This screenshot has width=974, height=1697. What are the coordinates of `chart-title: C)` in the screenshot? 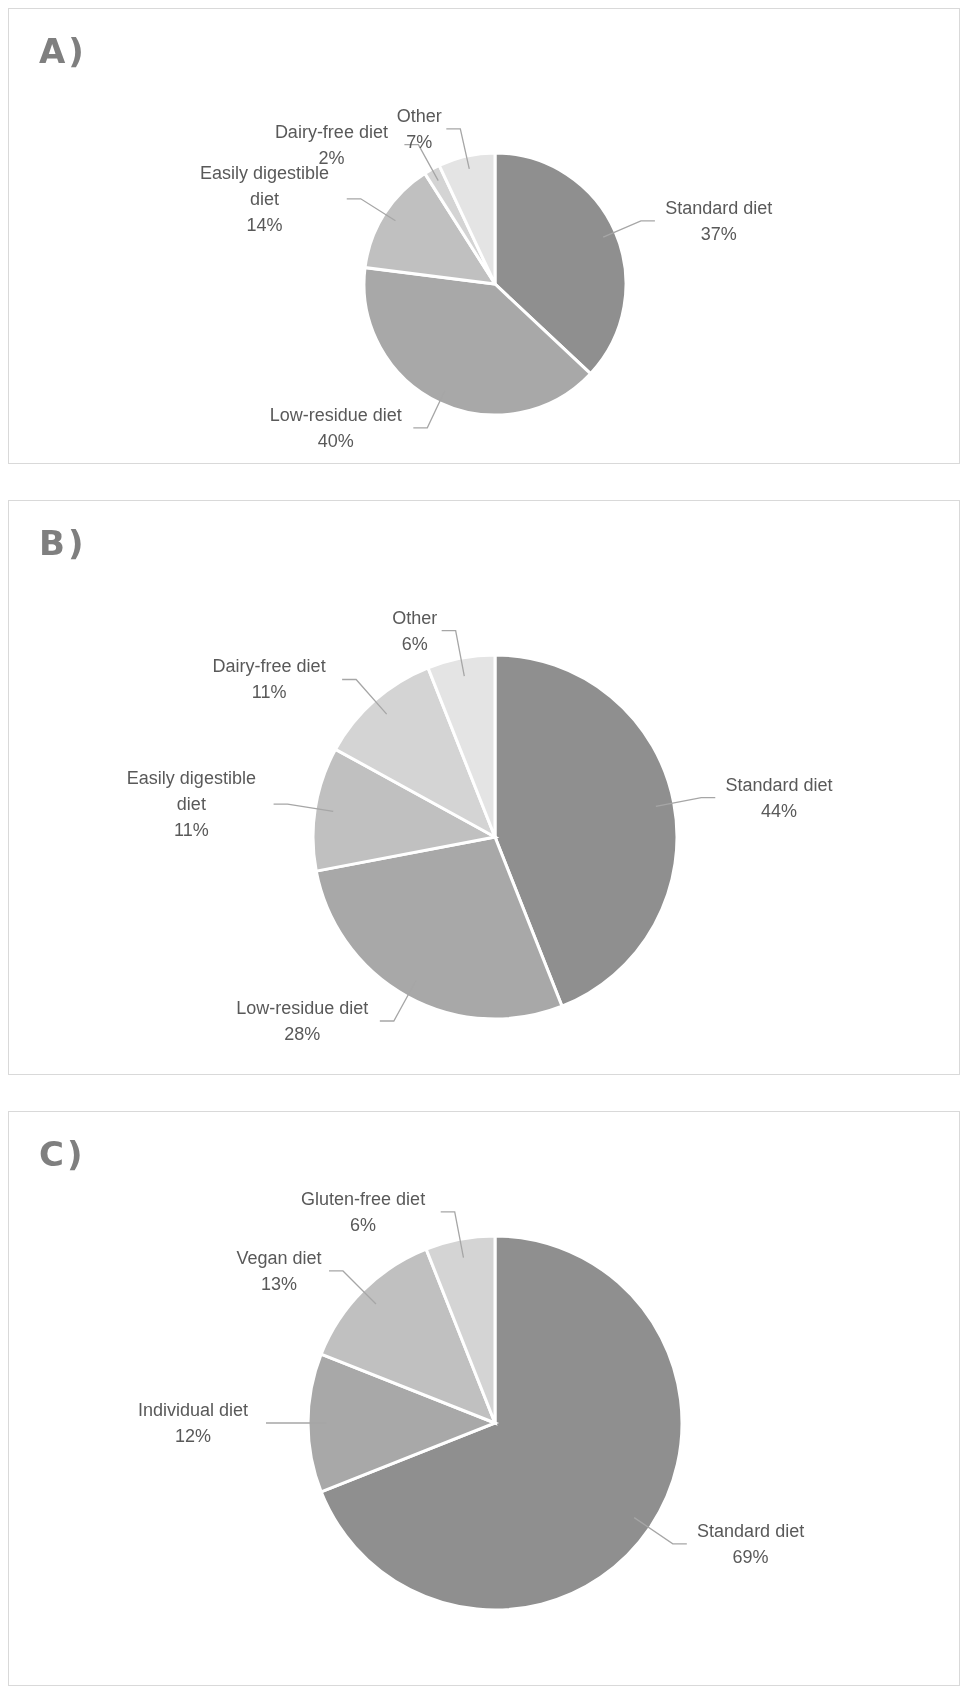 It's located at (62, 1154).